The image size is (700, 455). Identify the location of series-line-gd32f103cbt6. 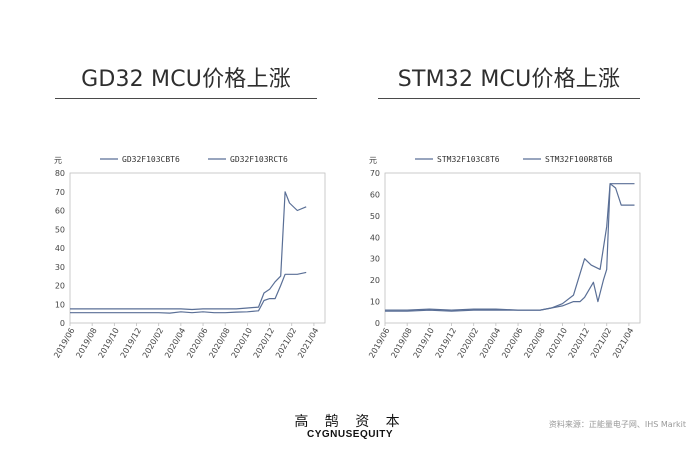
(188, 251).